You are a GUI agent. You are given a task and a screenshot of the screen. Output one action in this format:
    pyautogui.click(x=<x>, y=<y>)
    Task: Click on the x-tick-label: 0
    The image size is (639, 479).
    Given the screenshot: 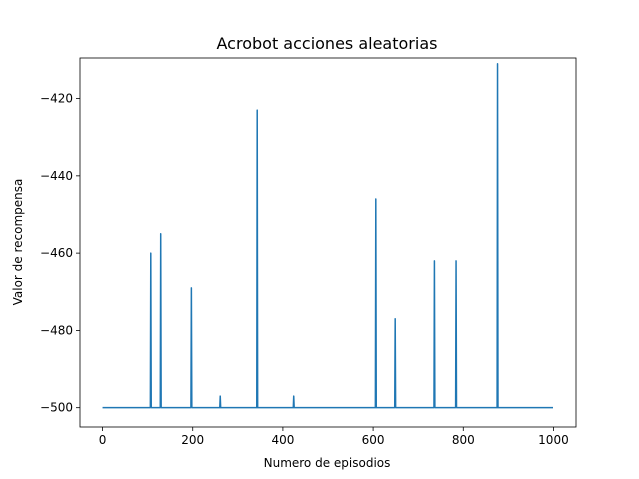 What is the action you would take?
    pyautogui.click(x=103, y=440)
    